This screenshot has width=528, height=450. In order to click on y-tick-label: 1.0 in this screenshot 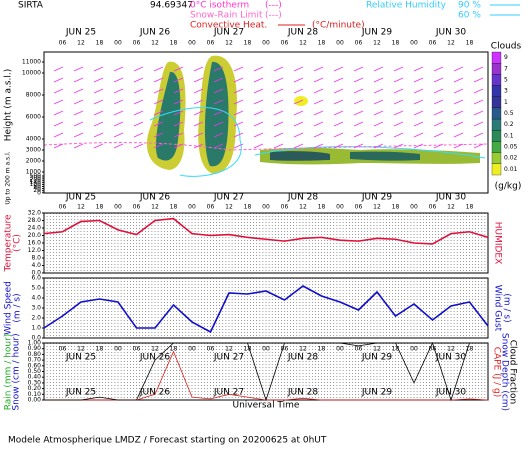, I will do `click(36, 328)`.